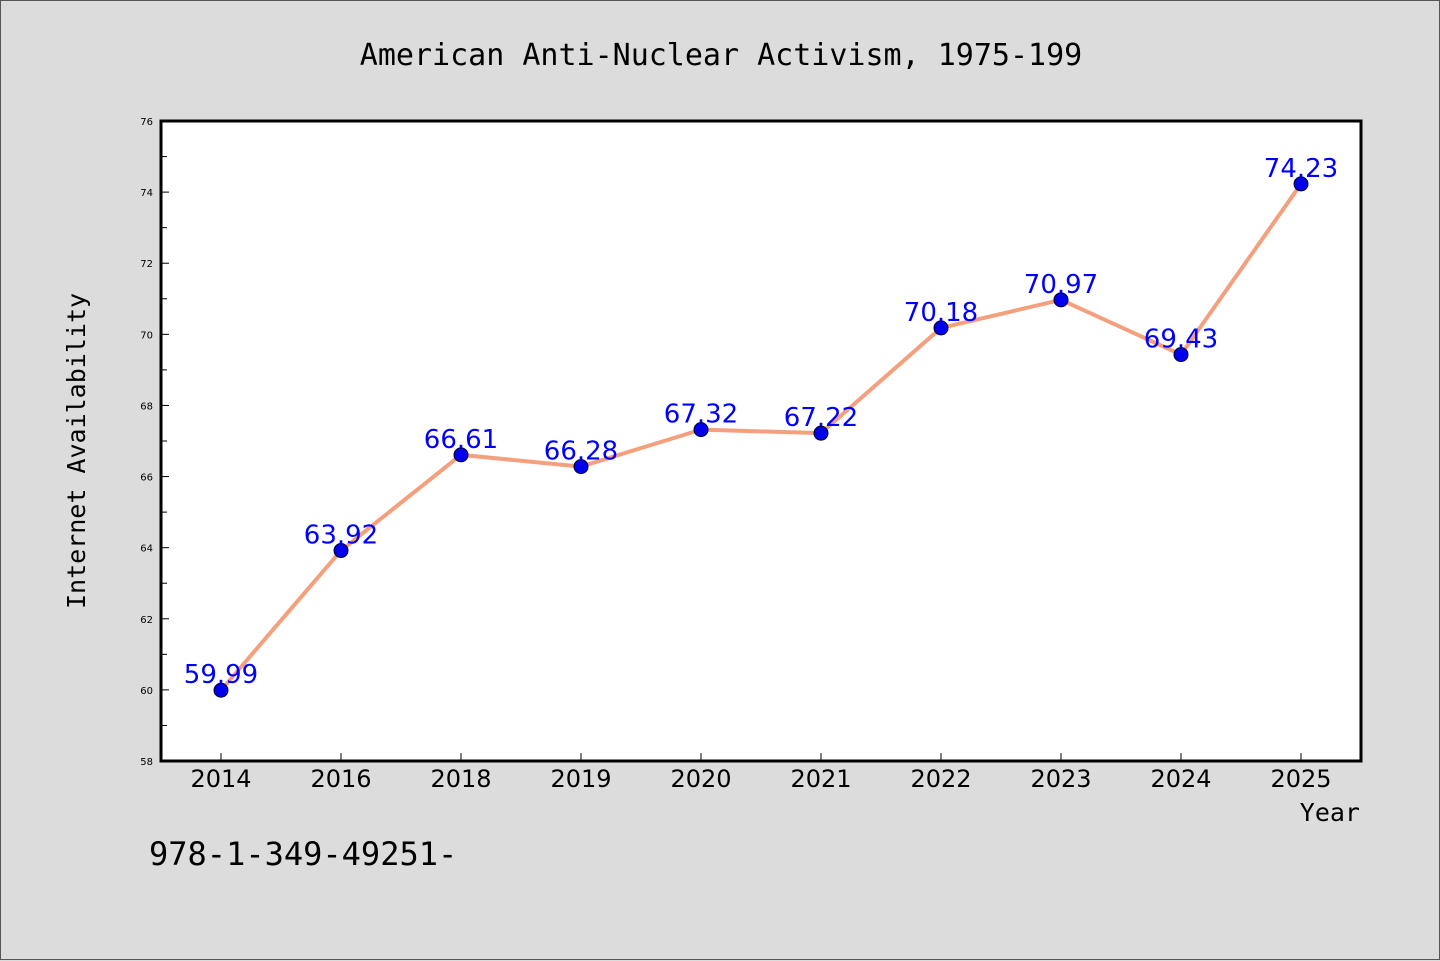 This screenshot has height=961, width=1440. What do you see at coordinates (341, 536) in the screenshot?
I see `data-label: 63.92` at bounding box center [341, 536].